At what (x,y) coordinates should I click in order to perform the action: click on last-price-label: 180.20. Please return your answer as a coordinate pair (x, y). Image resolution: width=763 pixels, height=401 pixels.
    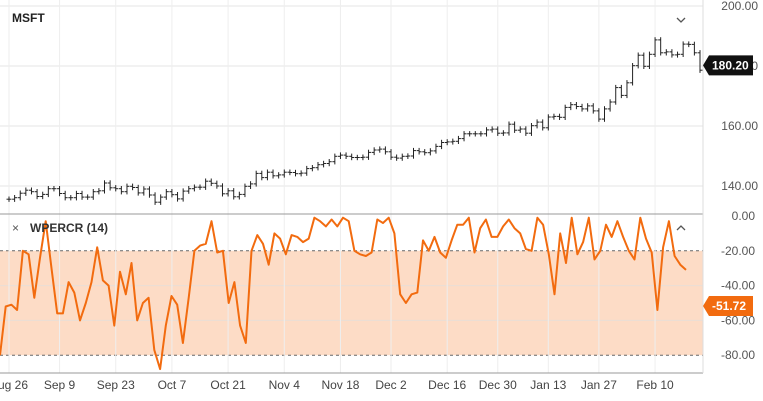
    Looking at the image, I should click on (730, 65).